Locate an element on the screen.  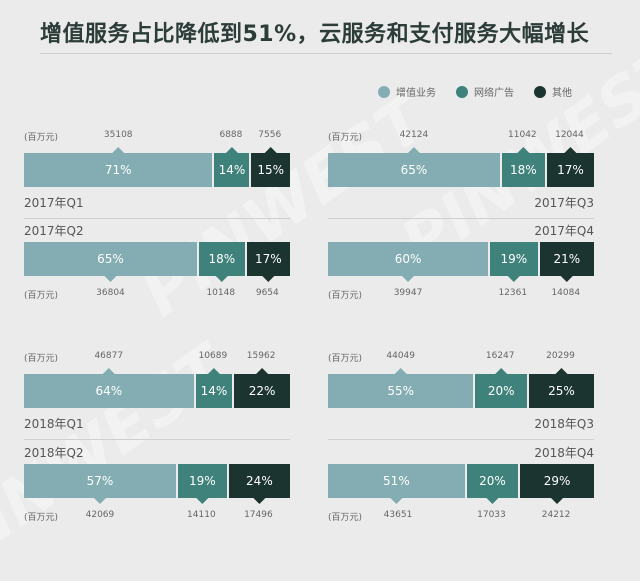
legend-label: 网络广告 is located at coordinates (494, 93).